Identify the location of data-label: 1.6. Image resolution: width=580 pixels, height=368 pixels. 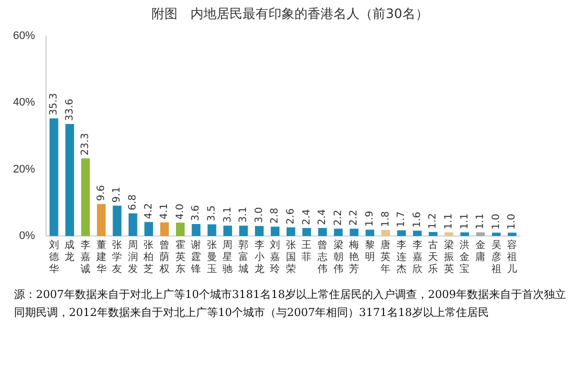
(417, 220).